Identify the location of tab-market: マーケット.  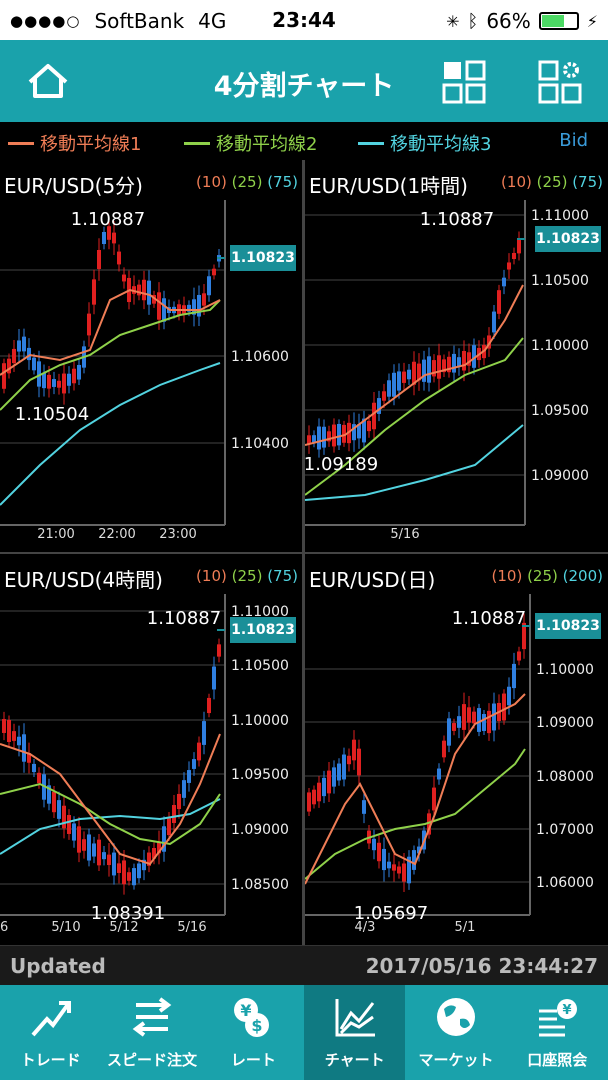
(455, 1032).